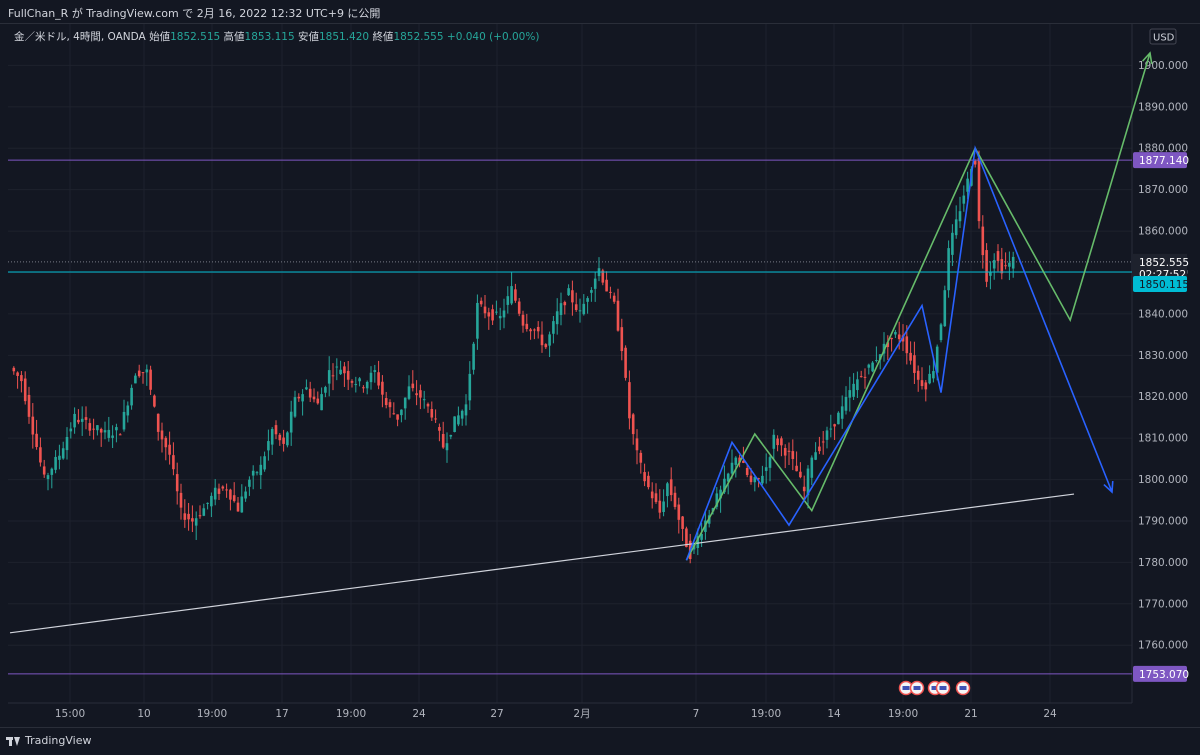 The height and width of the screenshot is (755, 1200). What do you see at coordinates (419, 37) in the screenshot?
I see `legend-close-value: 1852.555` at bounding box center [419, 37].